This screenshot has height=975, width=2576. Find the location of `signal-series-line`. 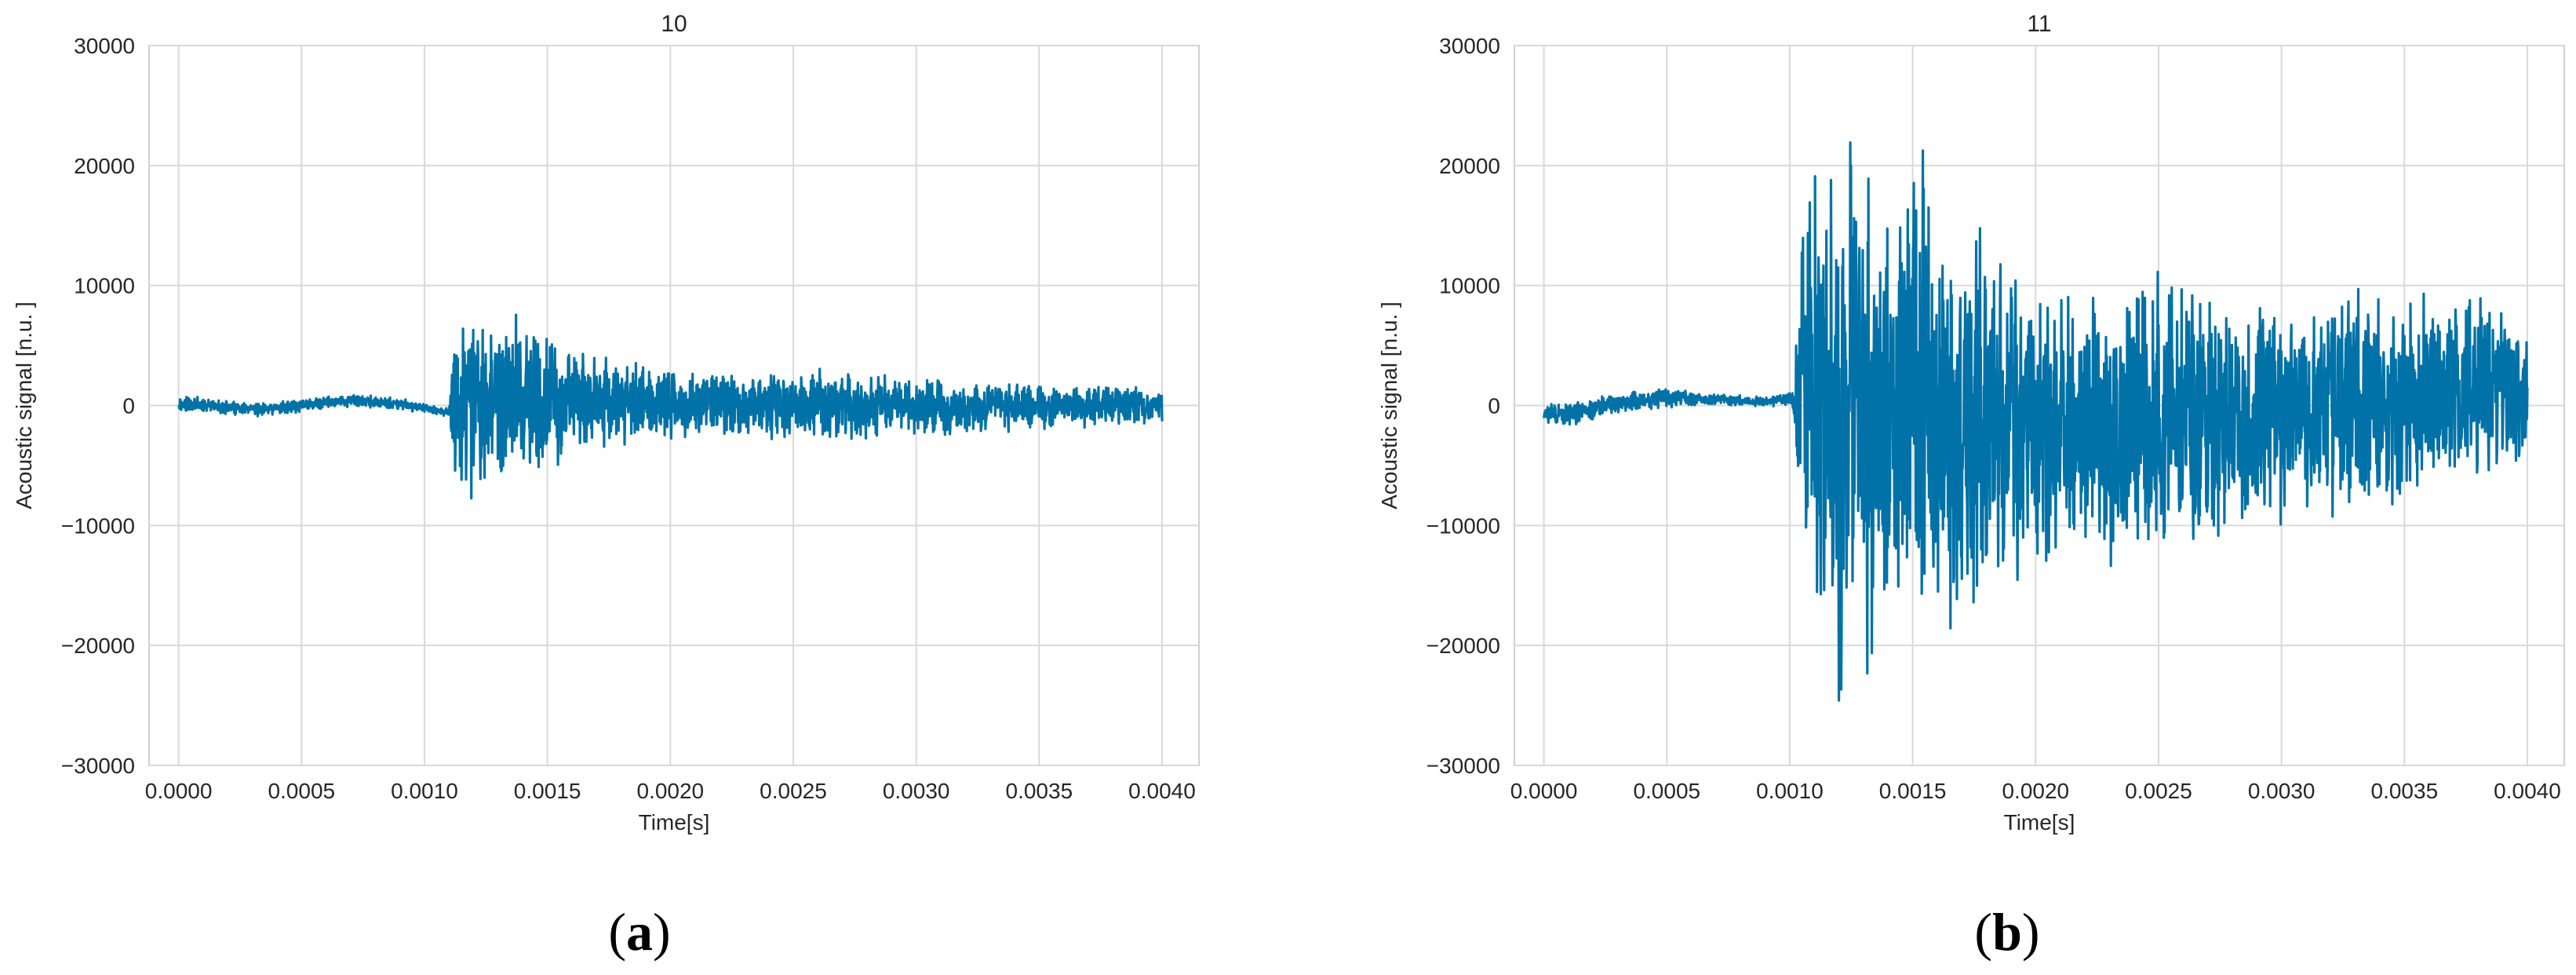

signal-series-line is located at coordinates (670, 406).